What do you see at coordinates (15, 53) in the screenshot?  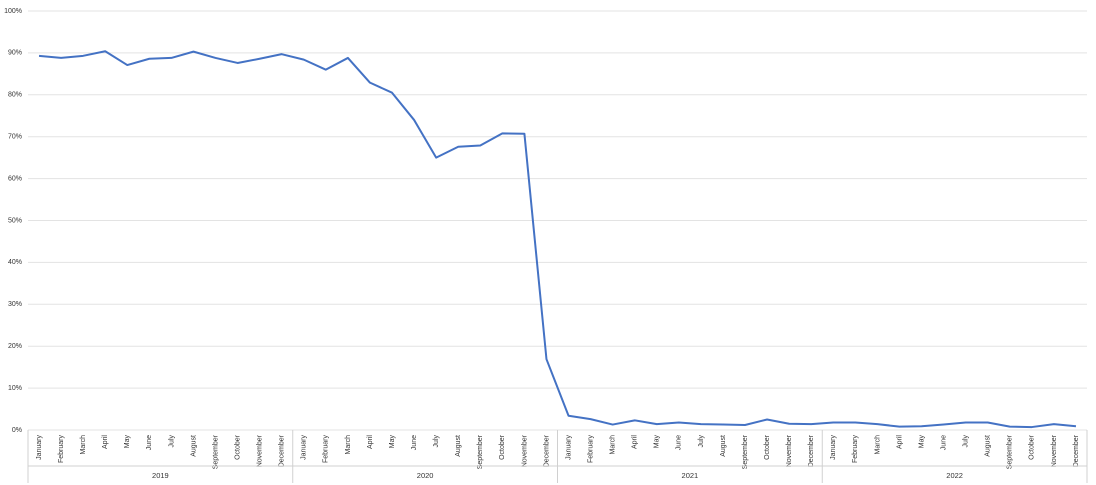 I see `y-tick-label: 90%` at bounding box center [15, 53].